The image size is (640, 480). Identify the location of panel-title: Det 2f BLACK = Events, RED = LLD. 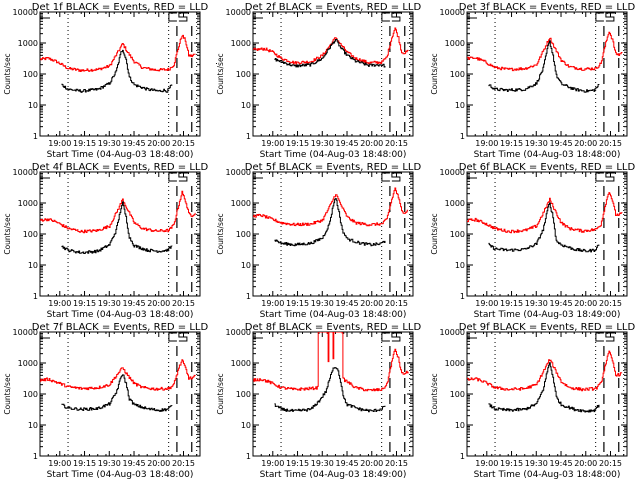
(333, 7).